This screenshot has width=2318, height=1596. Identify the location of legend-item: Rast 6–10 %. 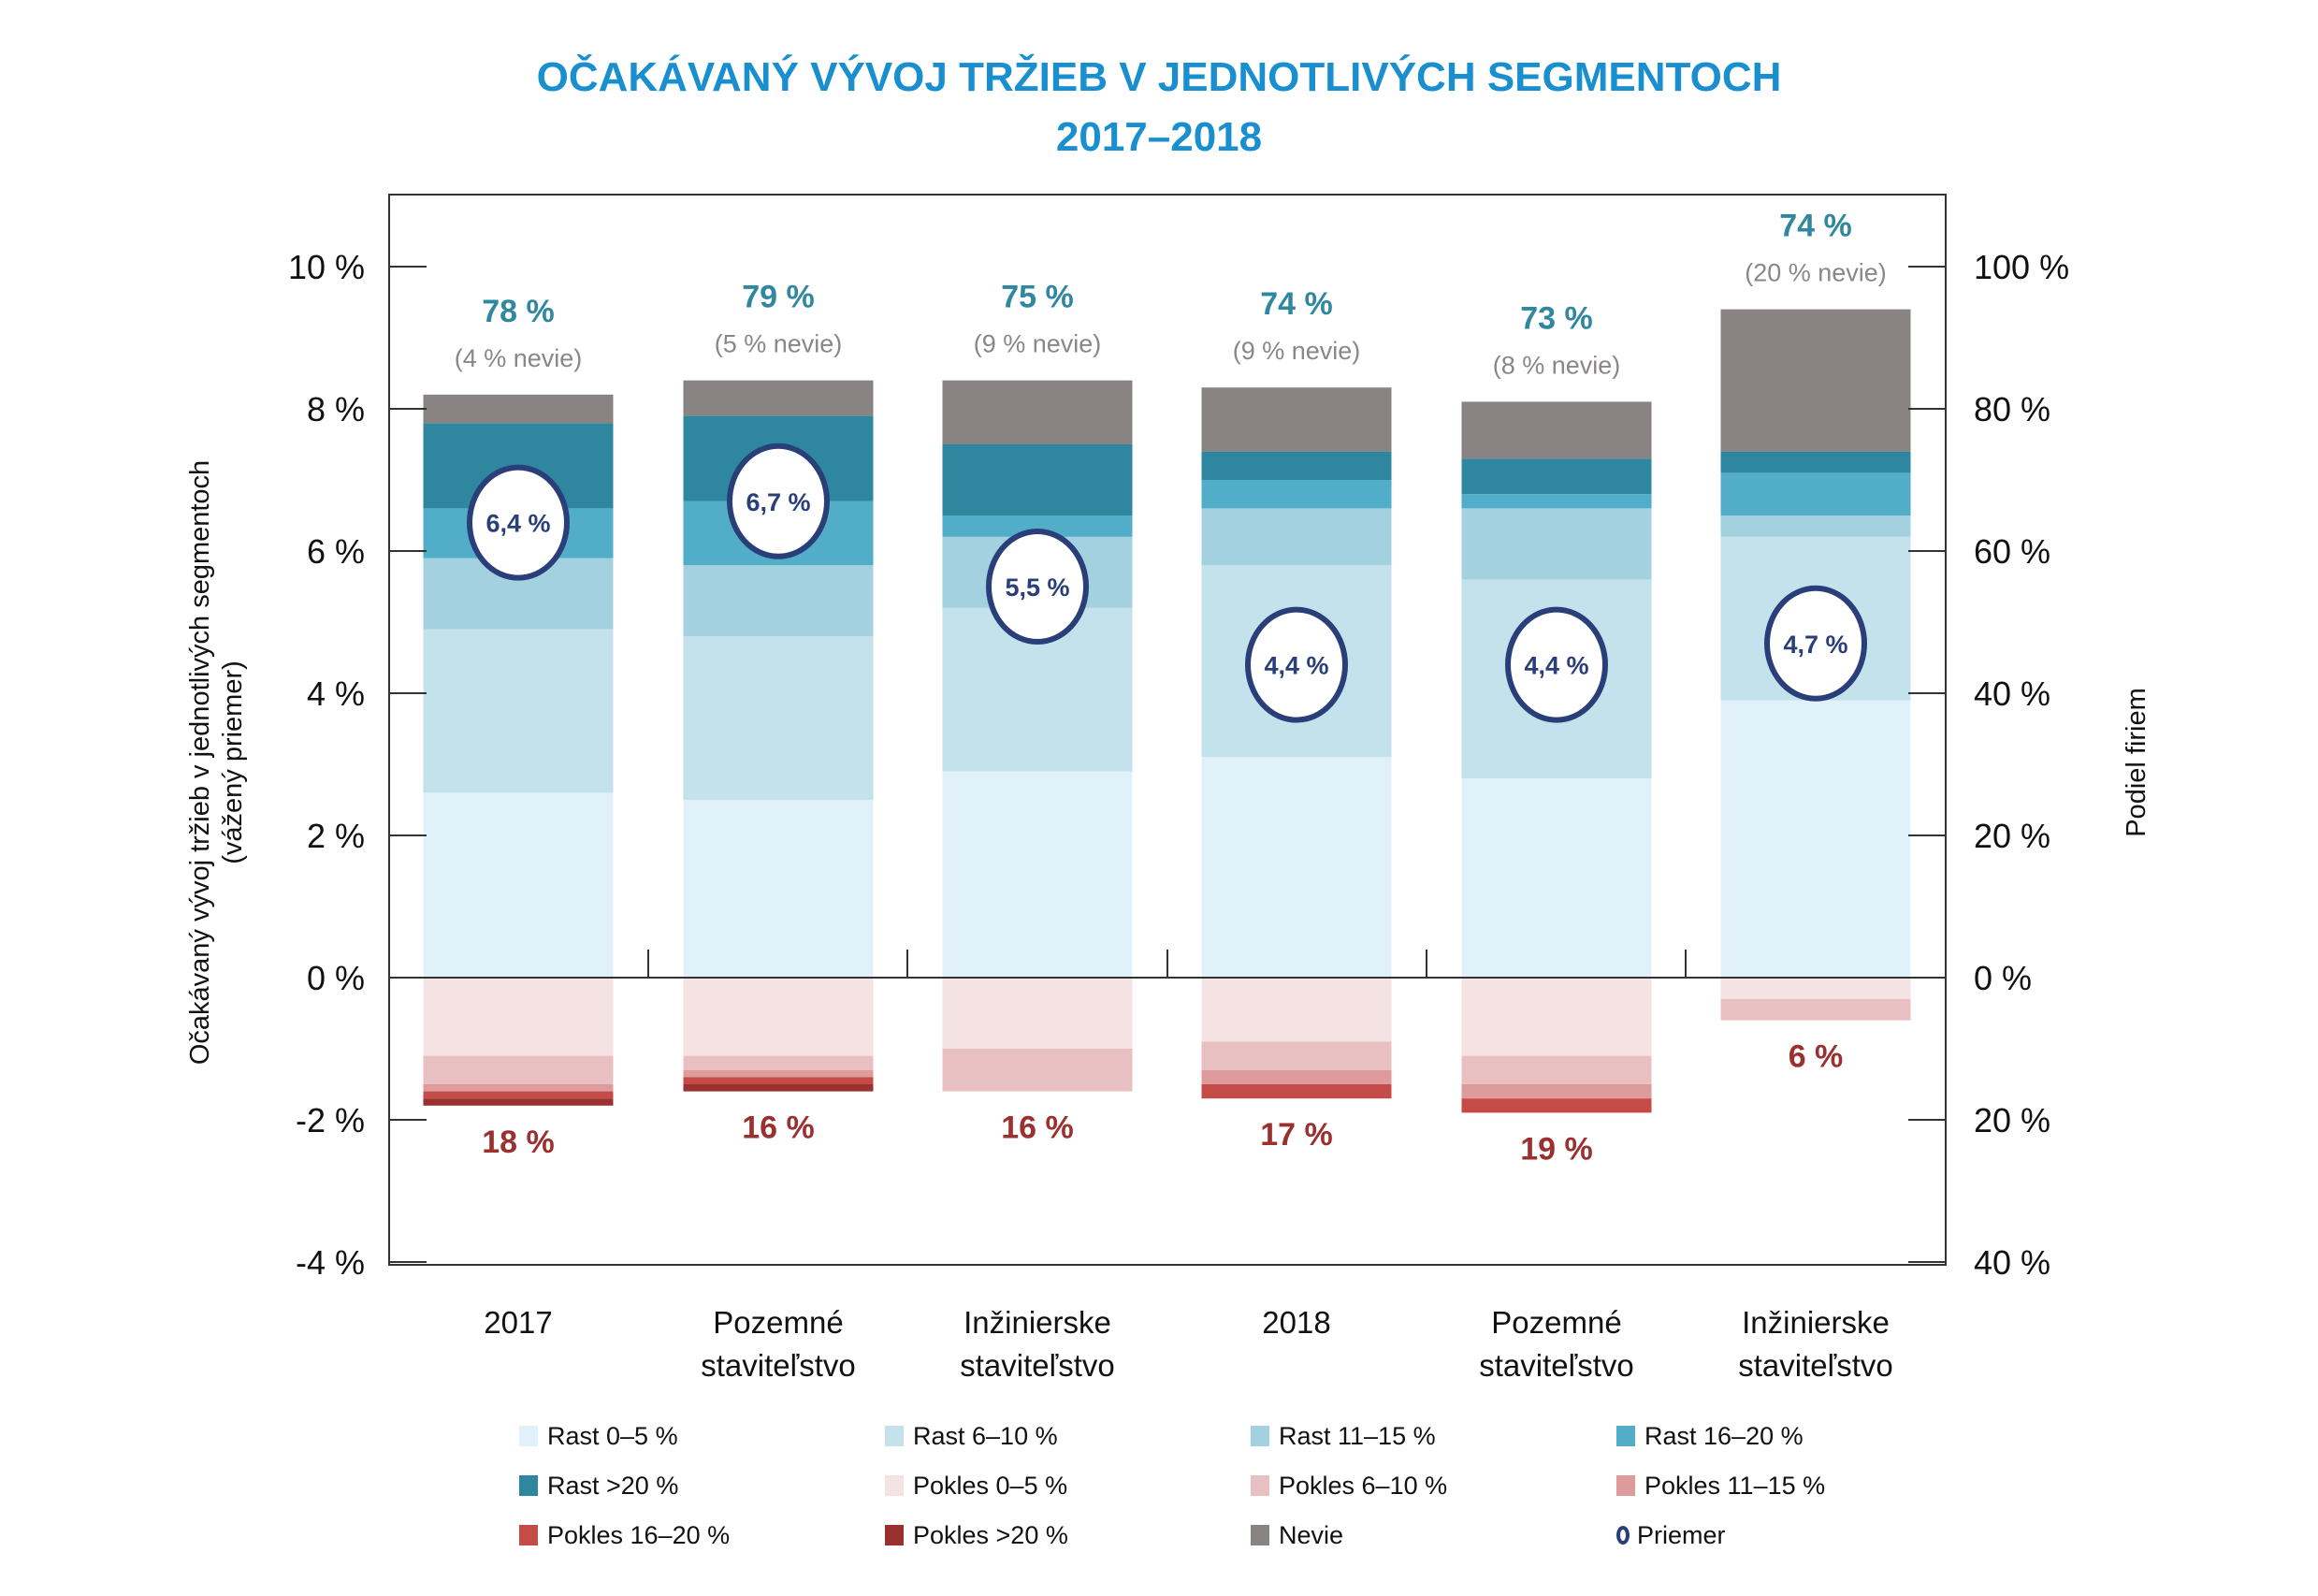
(971, 1436).